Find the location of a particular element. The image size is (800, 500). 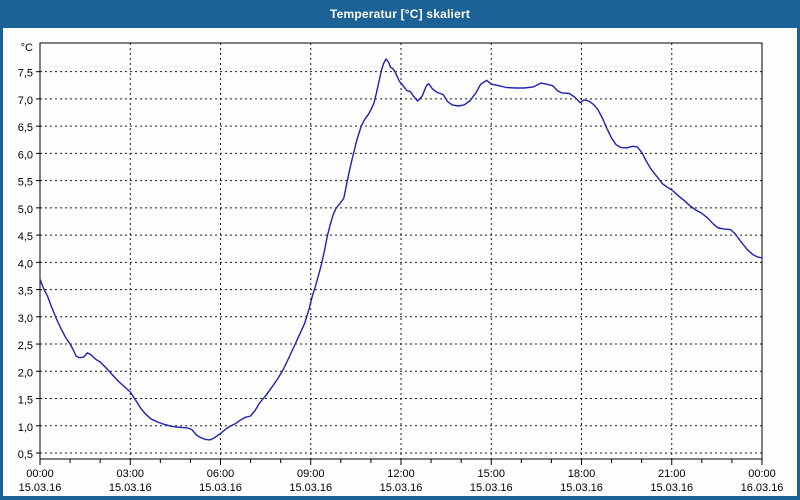

x-tick-time-label: 03:00 is located at coordinates (130, 474).